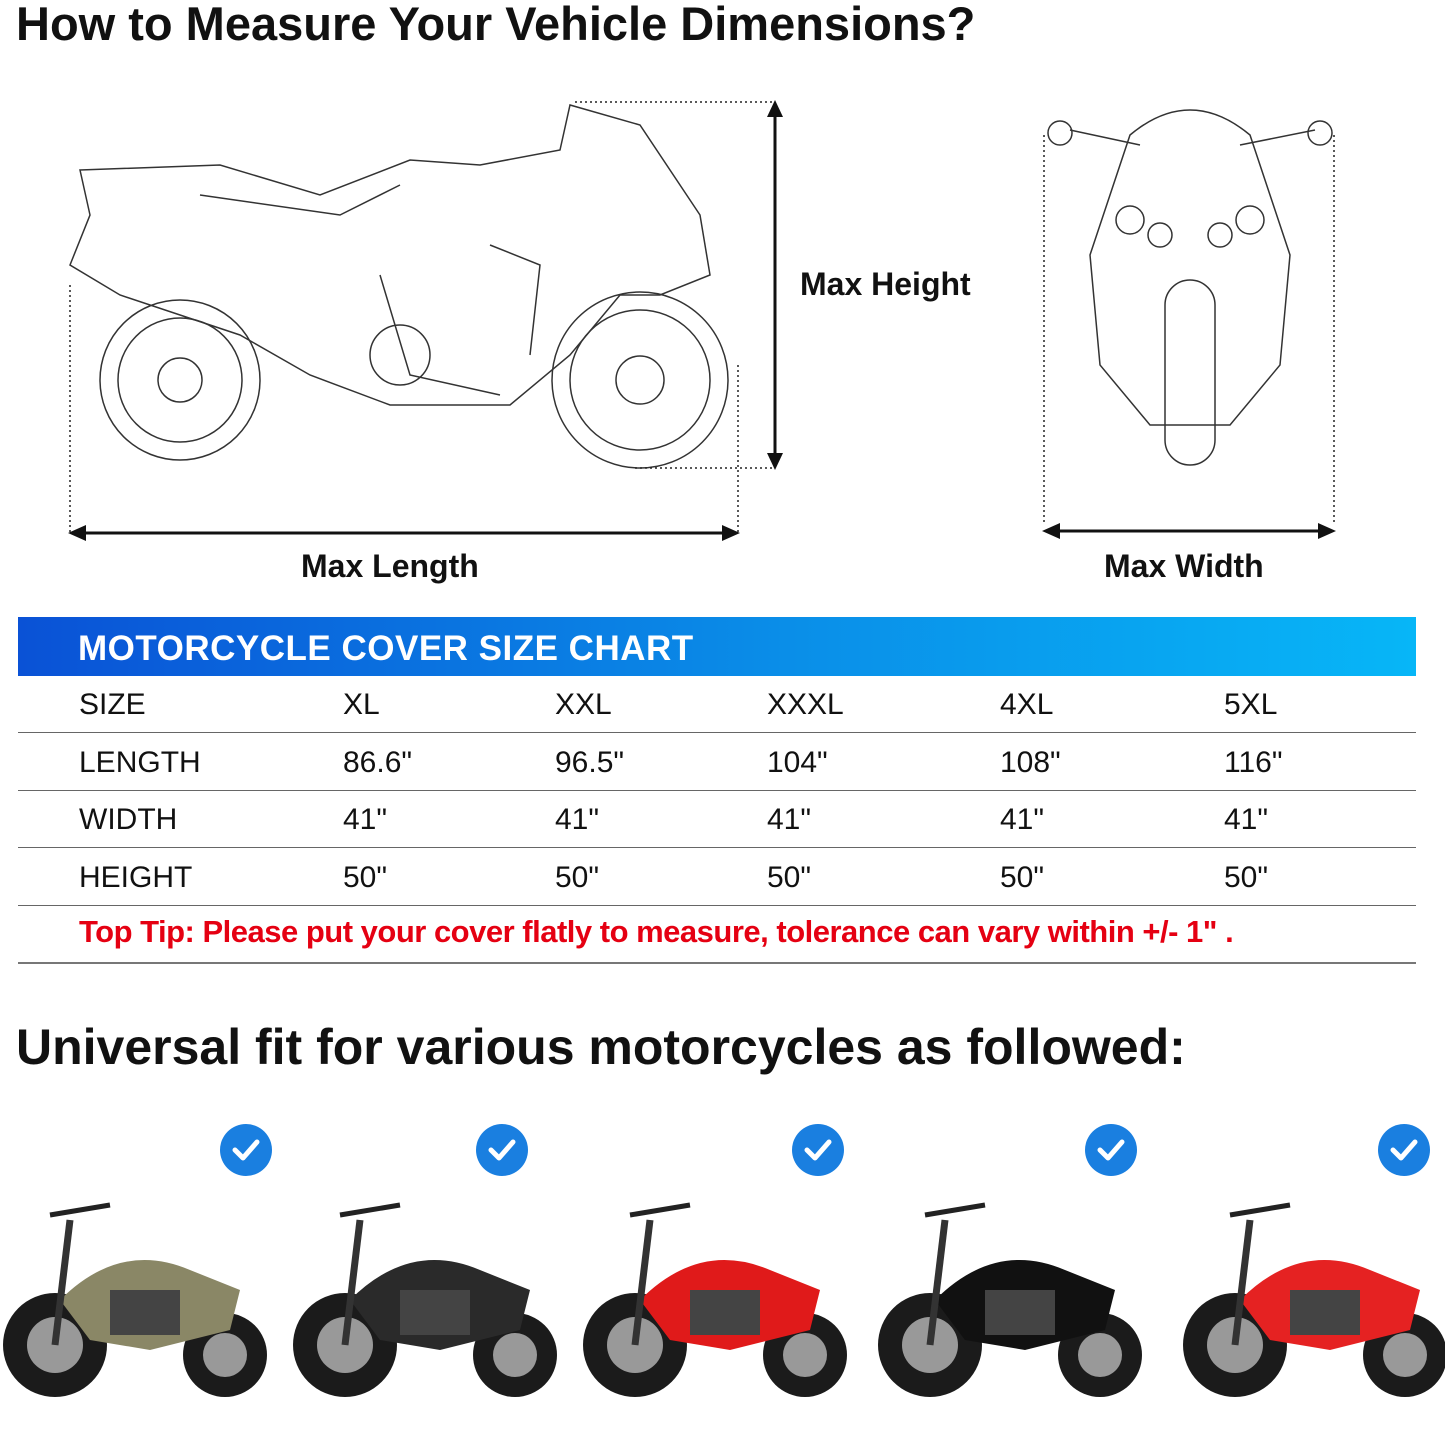 The height and width of the screenshot is (1433, 1445). Describe the element at coordinates (1314, 1299) in the screenshot. I see `motorcycle-photo-vespa` at that location.